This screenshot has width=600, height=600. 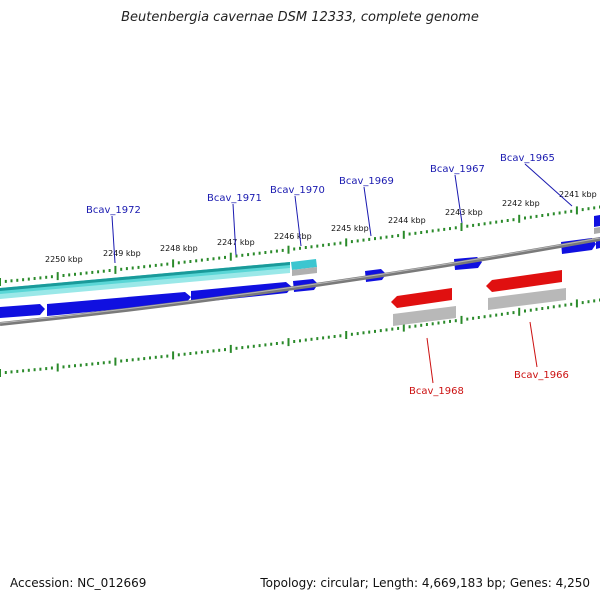 I want to click on cds-small-gray, so click(x=304, y=271).